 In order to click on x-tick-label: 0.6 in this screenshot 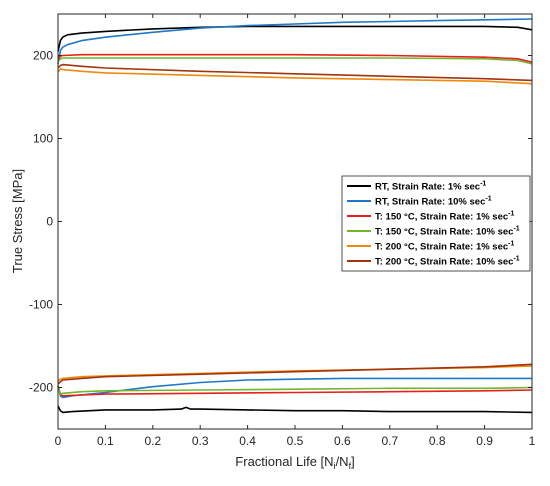, I will do `click(342, 441)`.